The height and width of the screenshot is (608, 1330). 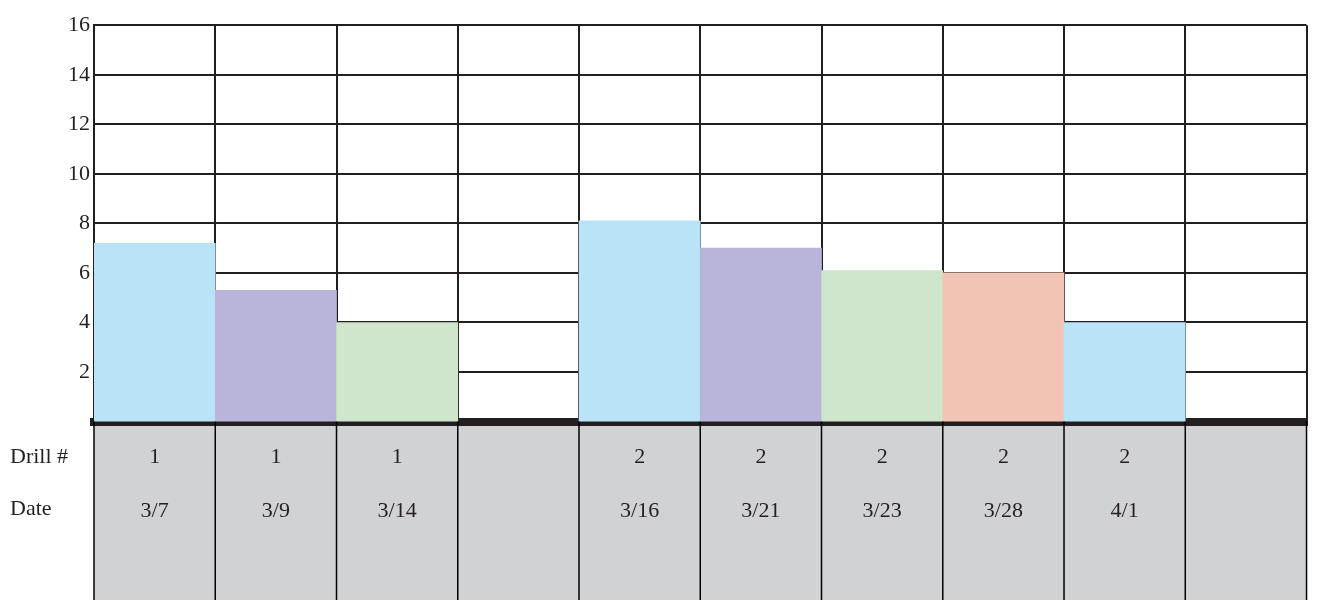 What do you see at coordinates (79, 172) in the screenshot?
I see `y-tick-label: 10` at bounding box center [79, 172].